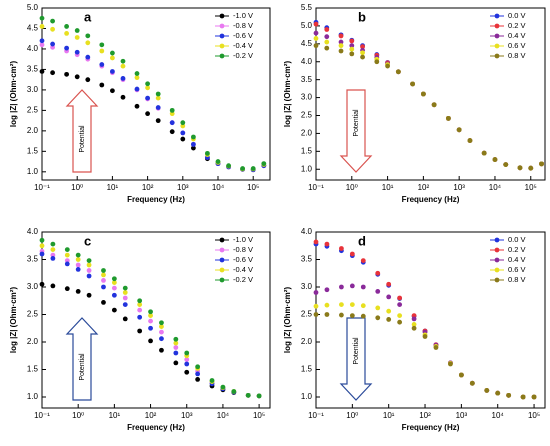  I want to click on y-tick-label: 4.0, so click(307, 61).